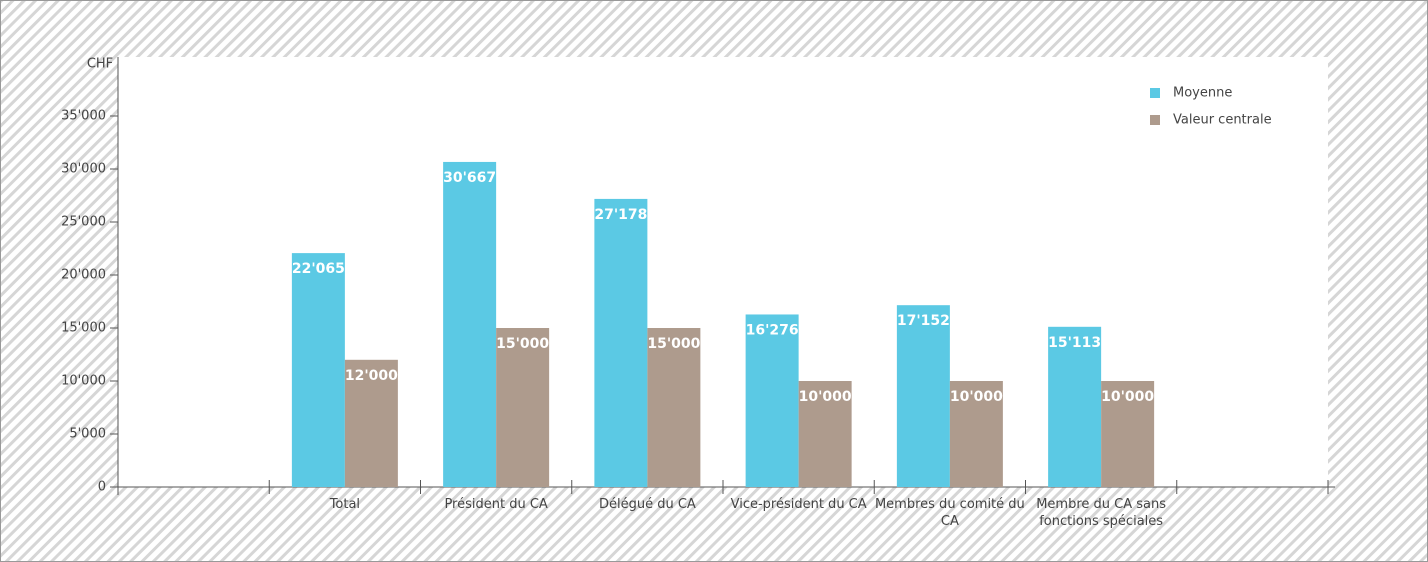  Describe the element at coordinates (949, 513) in the screenshot. I see `x-tick-label: Membres du comité du CA` at that location.